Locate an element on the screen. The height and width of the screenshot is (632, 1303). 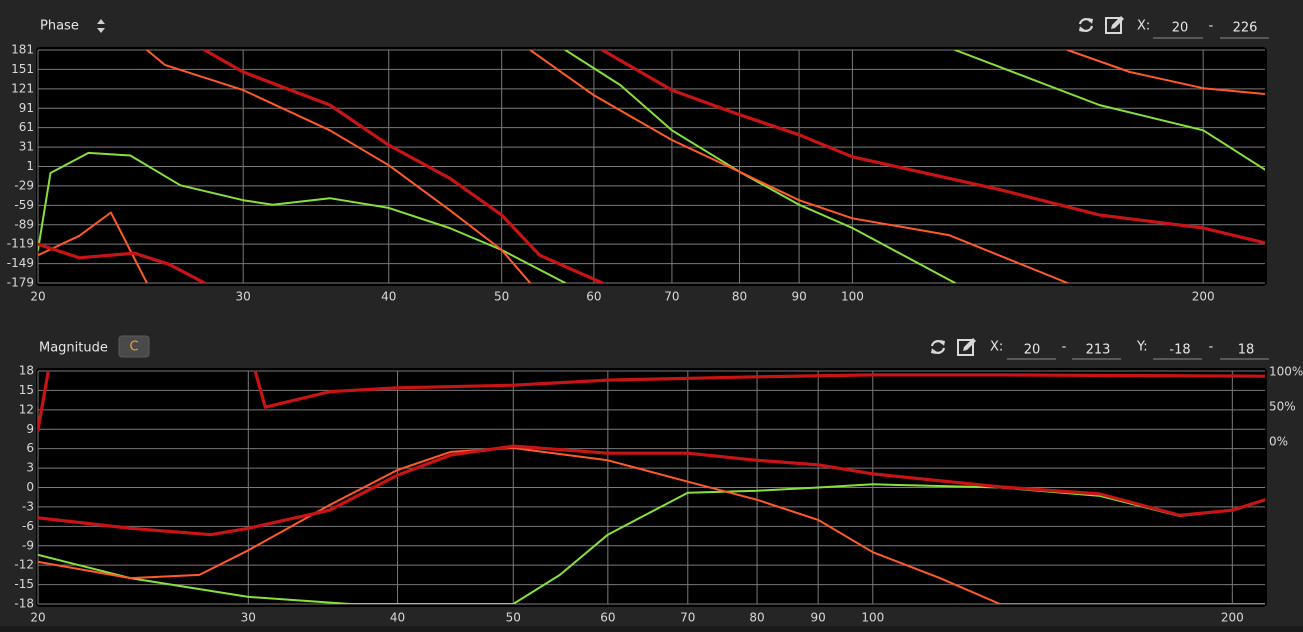
y-tick-label: 12 is located at coordinates (26, 409).